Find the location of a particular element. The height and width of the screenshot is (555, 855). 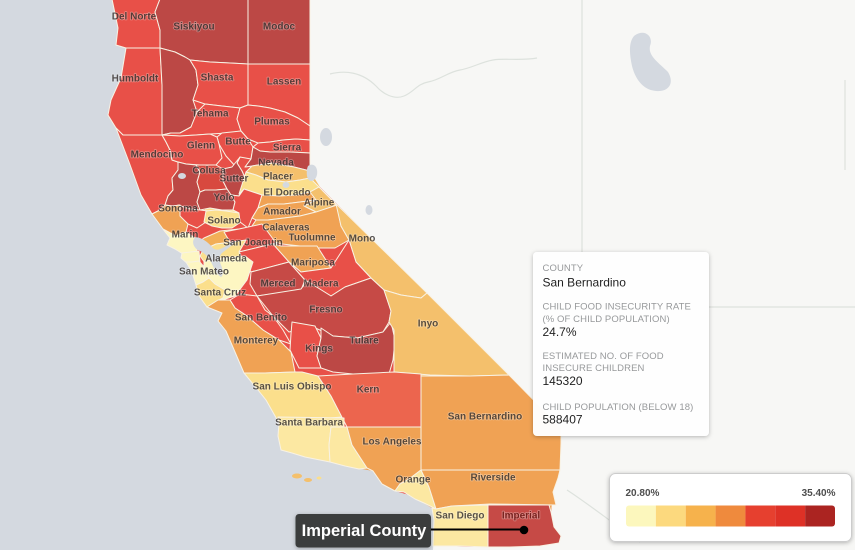

svg-text: Mono is located at coordinates (362, 239).